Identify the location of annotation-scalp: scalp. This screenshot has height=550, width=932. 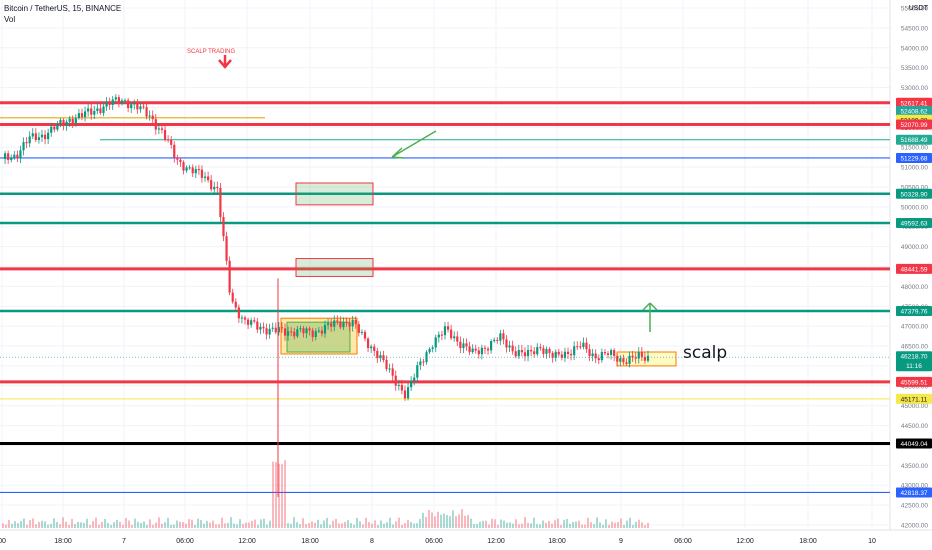
(705, 353).